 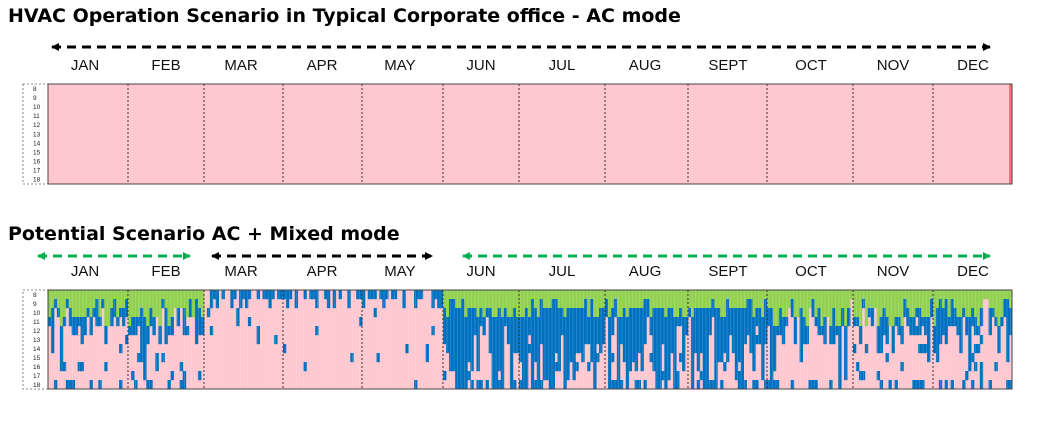 What do you see at coordinates (37, 313) in the screenshot?
I see `c2-hour-label-10: 10` at bounding box center [37, 313].